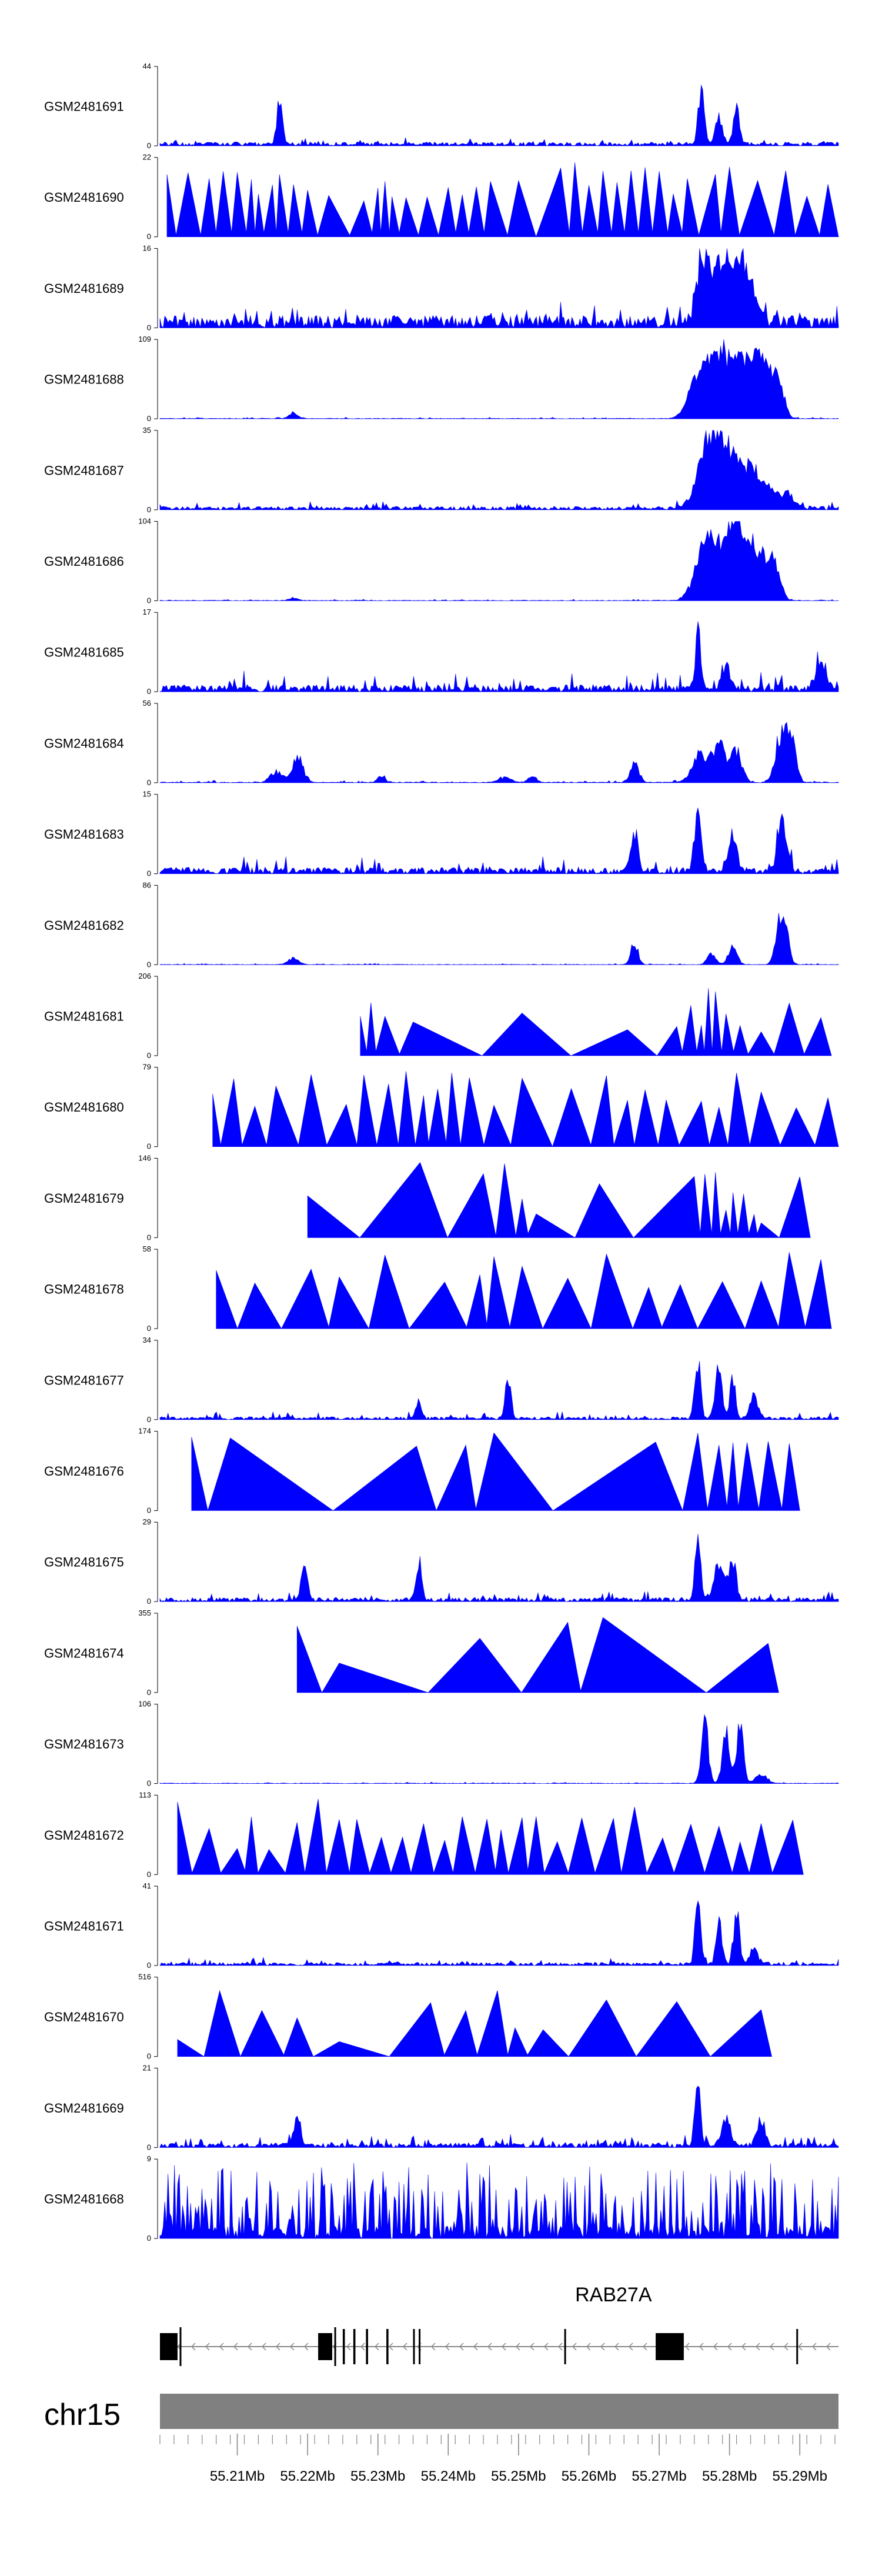  What do you see at coordinates (448, 2476) in the screenshot?
I see `axis-tick-label: 55.24Mb` at bounding box center [448, 2476].